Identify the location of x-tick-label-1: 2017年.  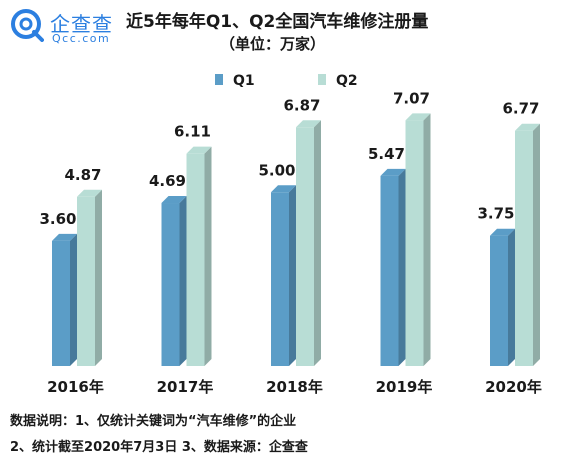
(185, 387).